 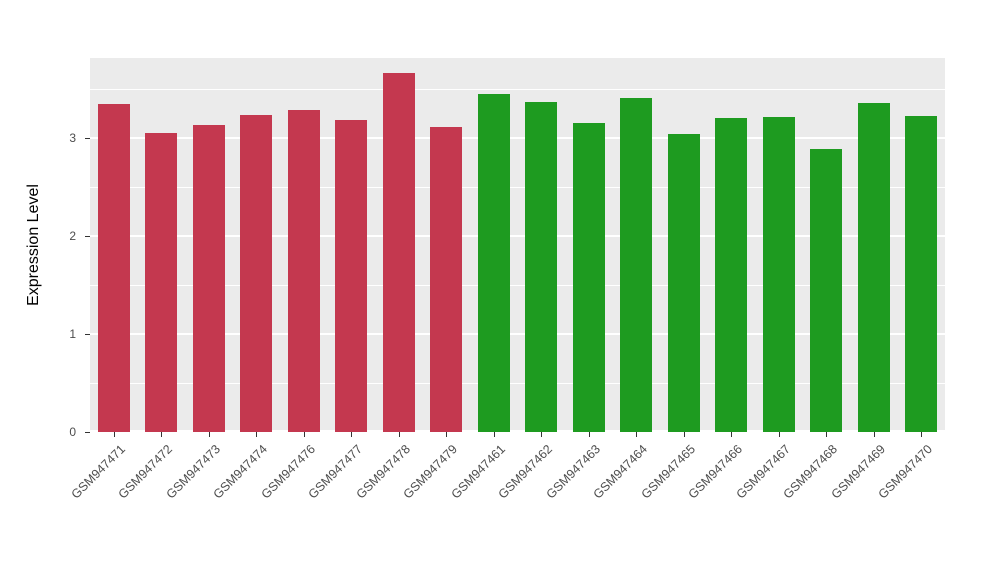 What do you see at coordinates (45, 248) in the screenshot?
I see `y-axis: 0 1 2 3` at bounding box center [45, 248].